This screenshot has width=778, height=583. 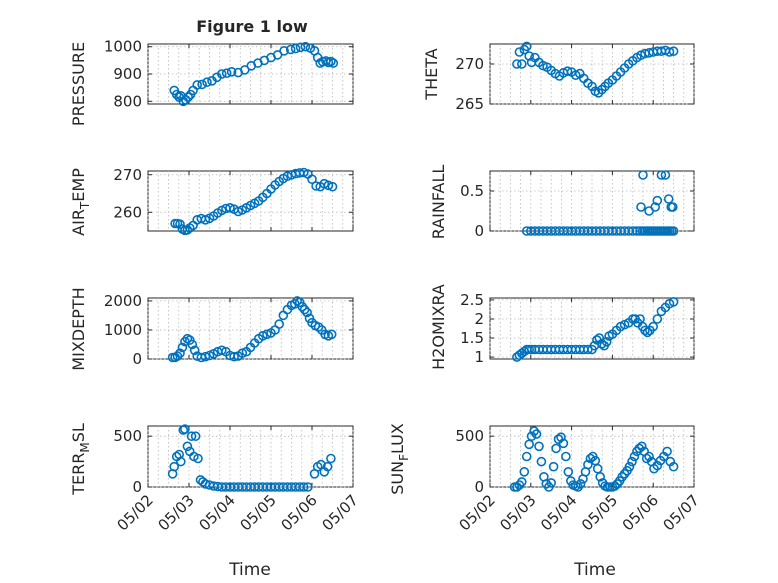 What do you see at coordinates (127, 74) in the screenshot?
I see `y-tick-label: 900` at bounding box center [127, 74].